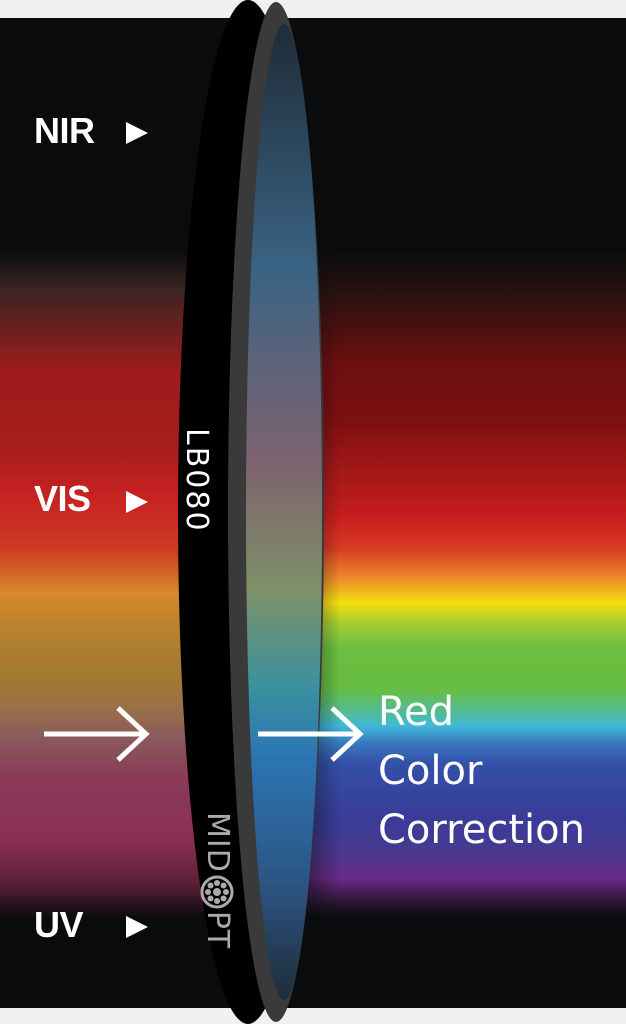  What do you see at coordinates (97, 734) in the screenshot?
I see `arrow-in` at bounding box center [97, 734].